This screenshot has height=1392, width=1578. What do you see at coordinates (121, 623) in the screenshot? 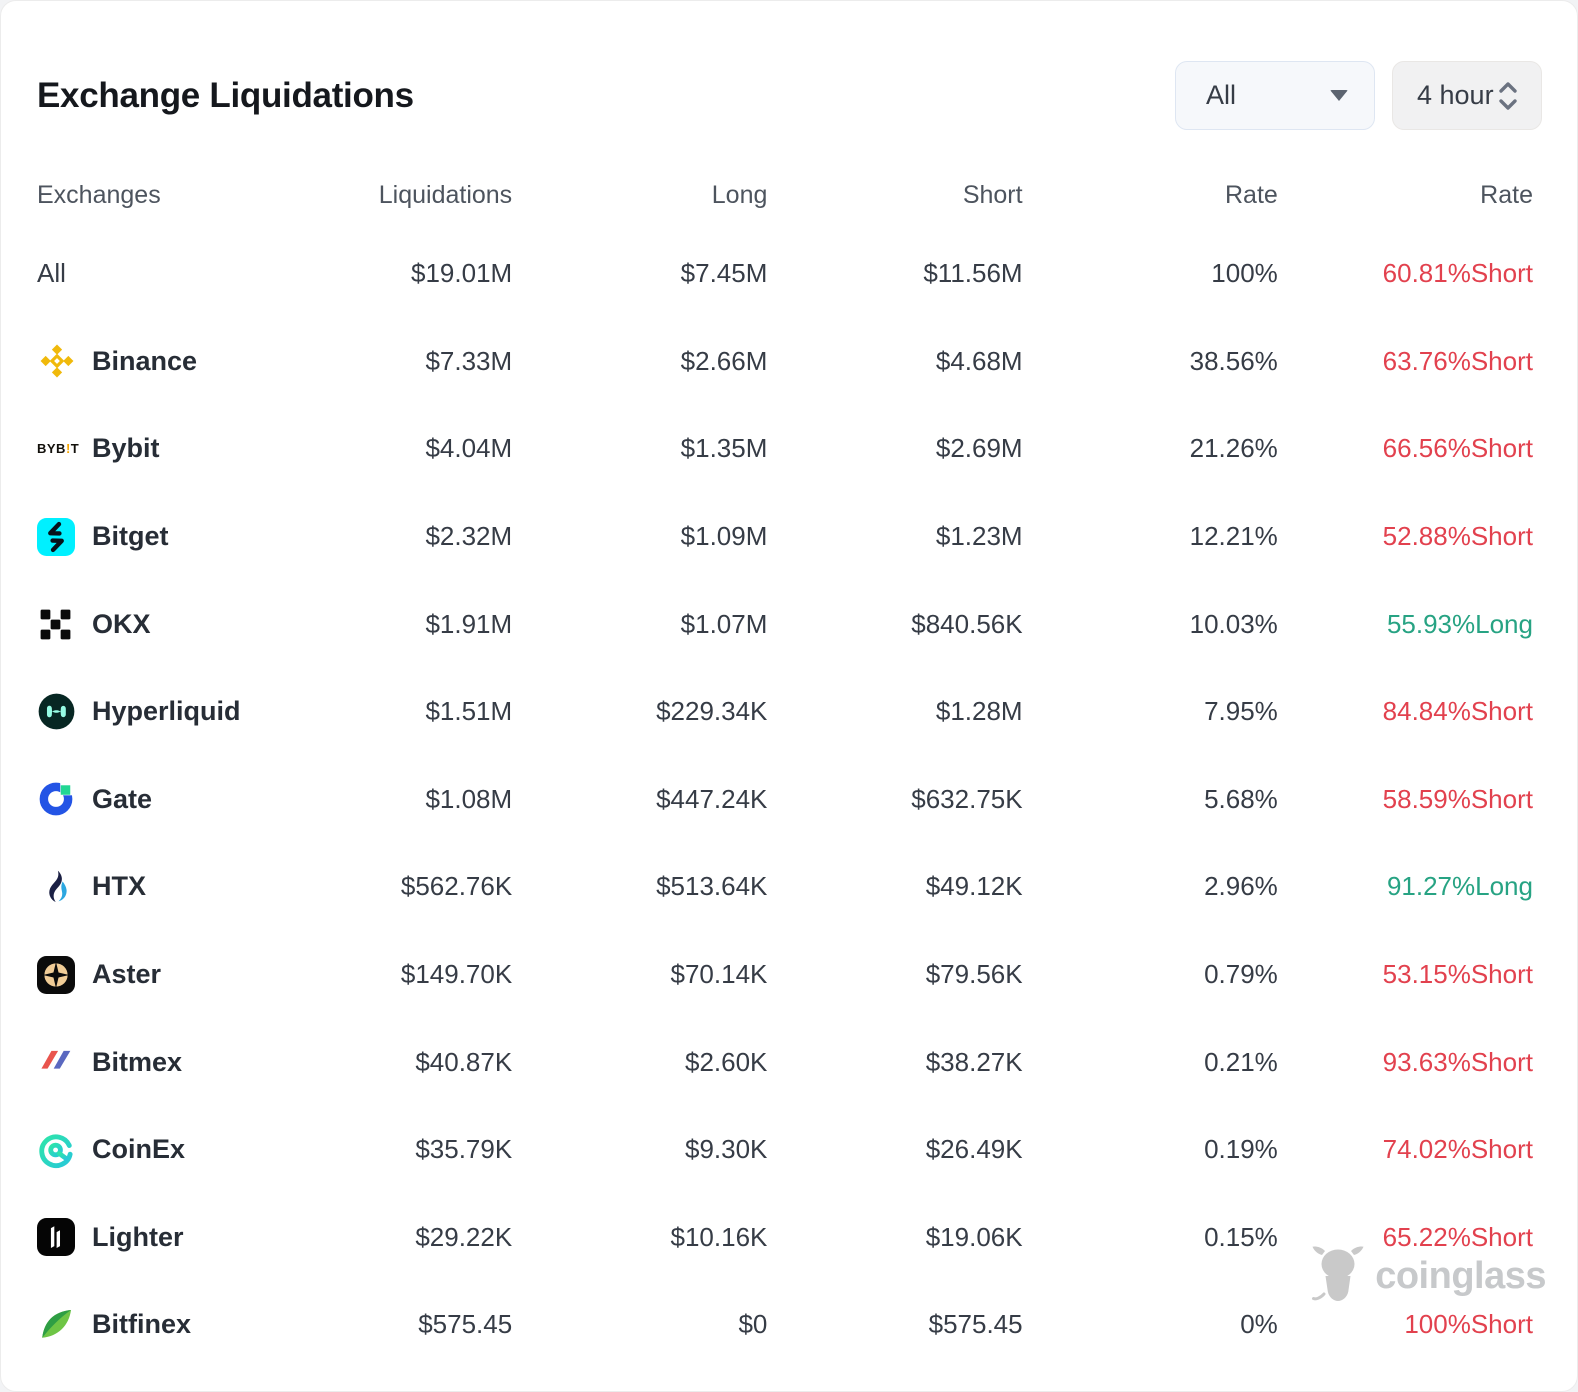
I see `exchange-name: OKX` at bounding box center [121, 623].